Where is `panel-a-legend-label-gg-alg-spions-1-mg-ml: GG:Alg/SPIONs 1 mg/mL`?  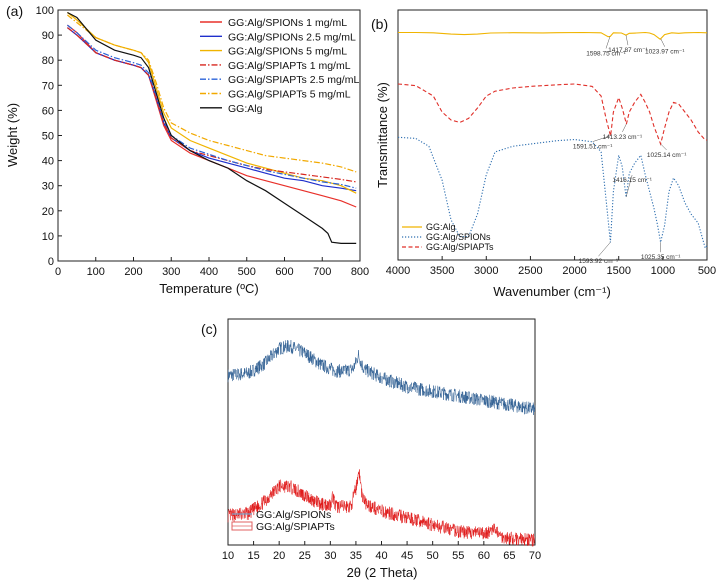
panel-a-legend-label-gg-alg-spions-1-mg-ml: GG:Alg/SPIONs 1 mg/mL is located at coordinates (287, 23).